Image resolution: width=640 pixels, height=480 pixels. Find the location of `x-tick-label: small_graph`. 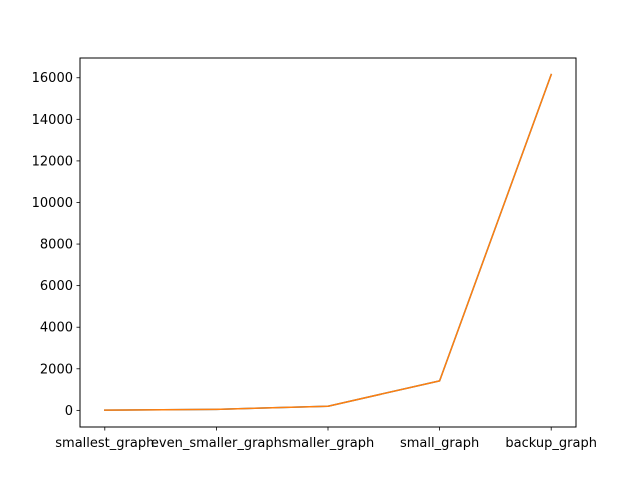

x-tick-label: small_graph is located at coordinates (439, 443).